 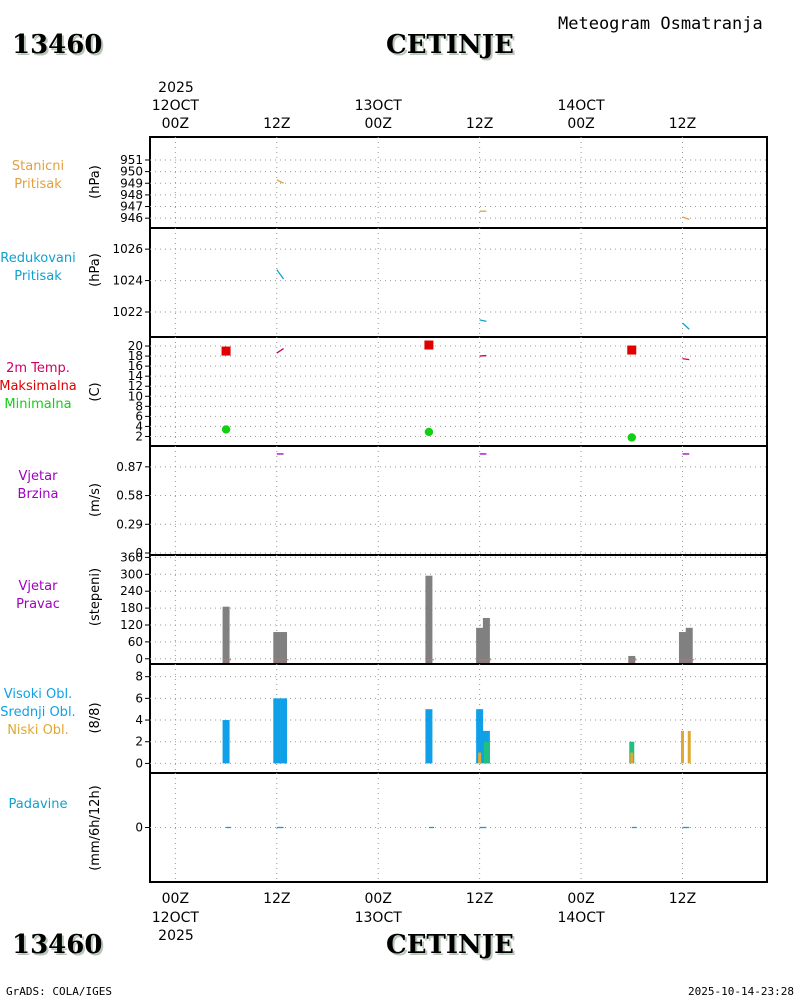 What do you see at coordinates (135, 386) in the screenshot?
I see `y-tick-label: 12` at bounding box center [135, 386].